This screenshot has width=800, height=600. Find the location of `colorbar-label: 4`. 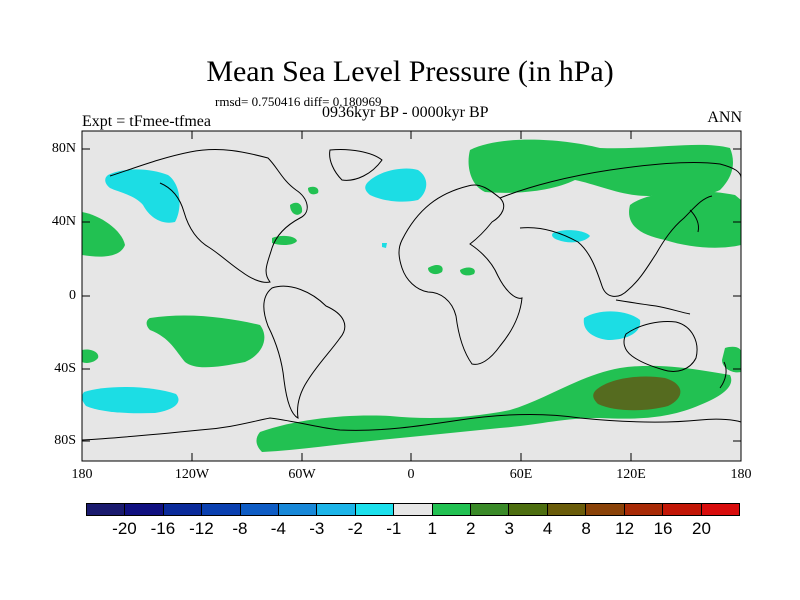

colorbar-label: 4 is located at coordinates (547, 528).